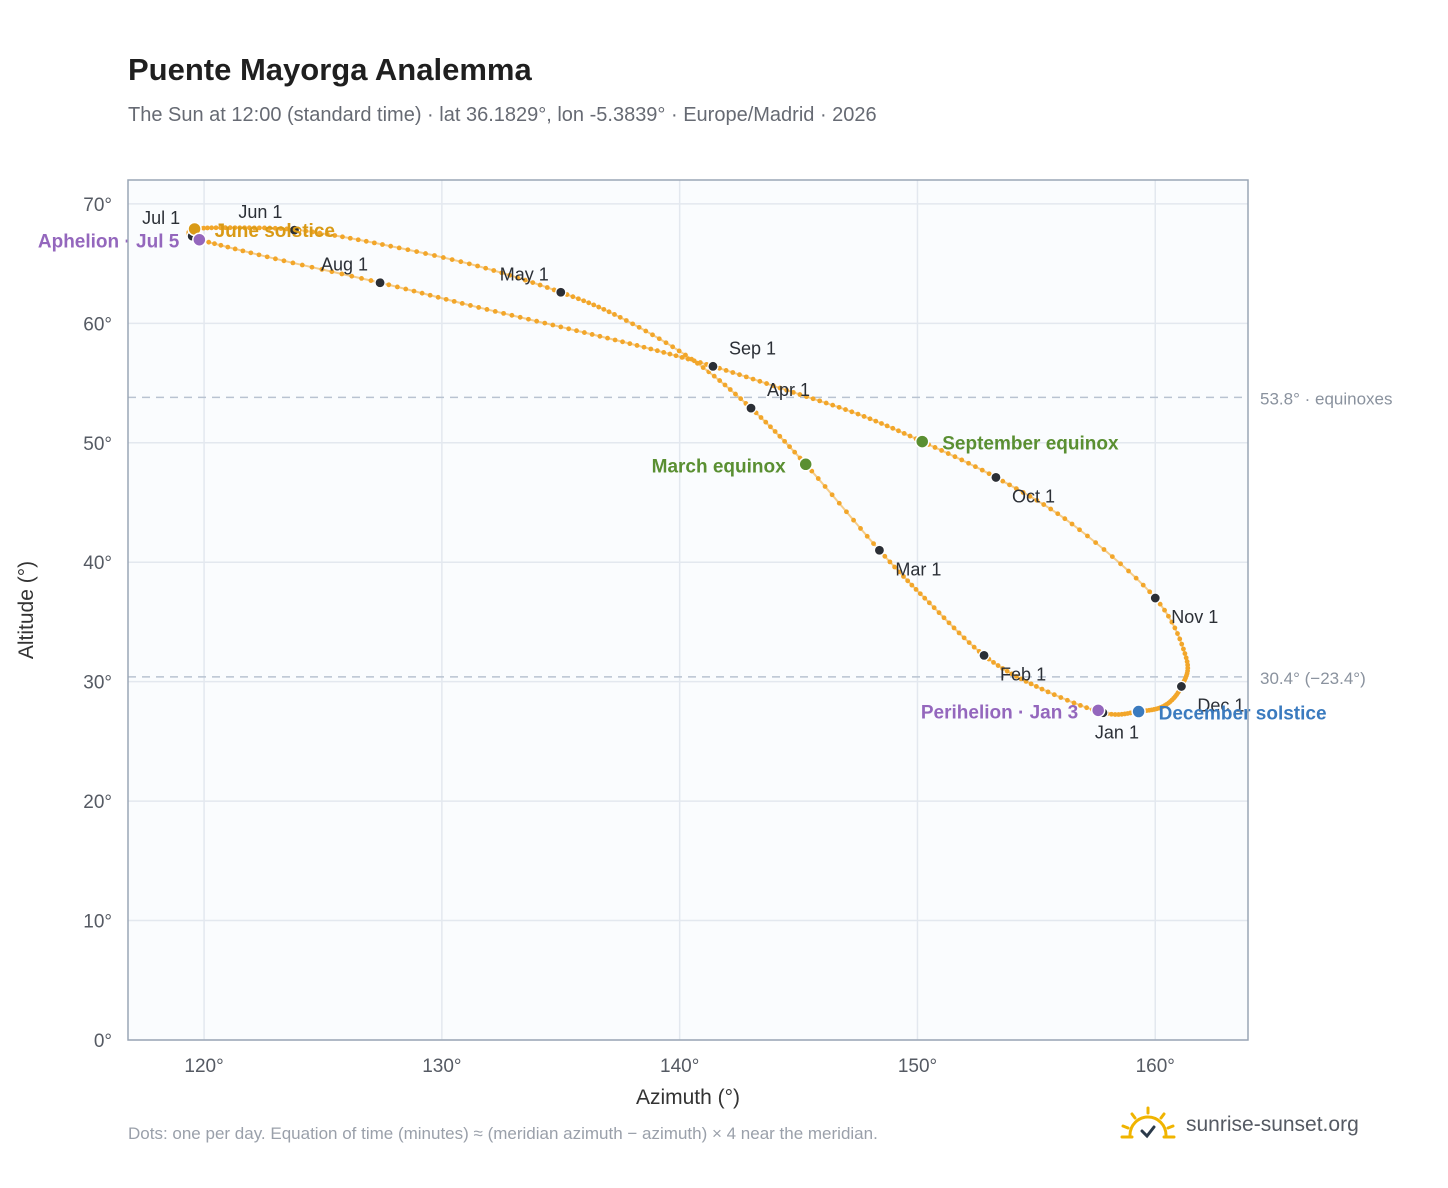  Describe the element at coordinates (103, 1041) in the screenshot. I see `y-tick-label: 0°` at that location.